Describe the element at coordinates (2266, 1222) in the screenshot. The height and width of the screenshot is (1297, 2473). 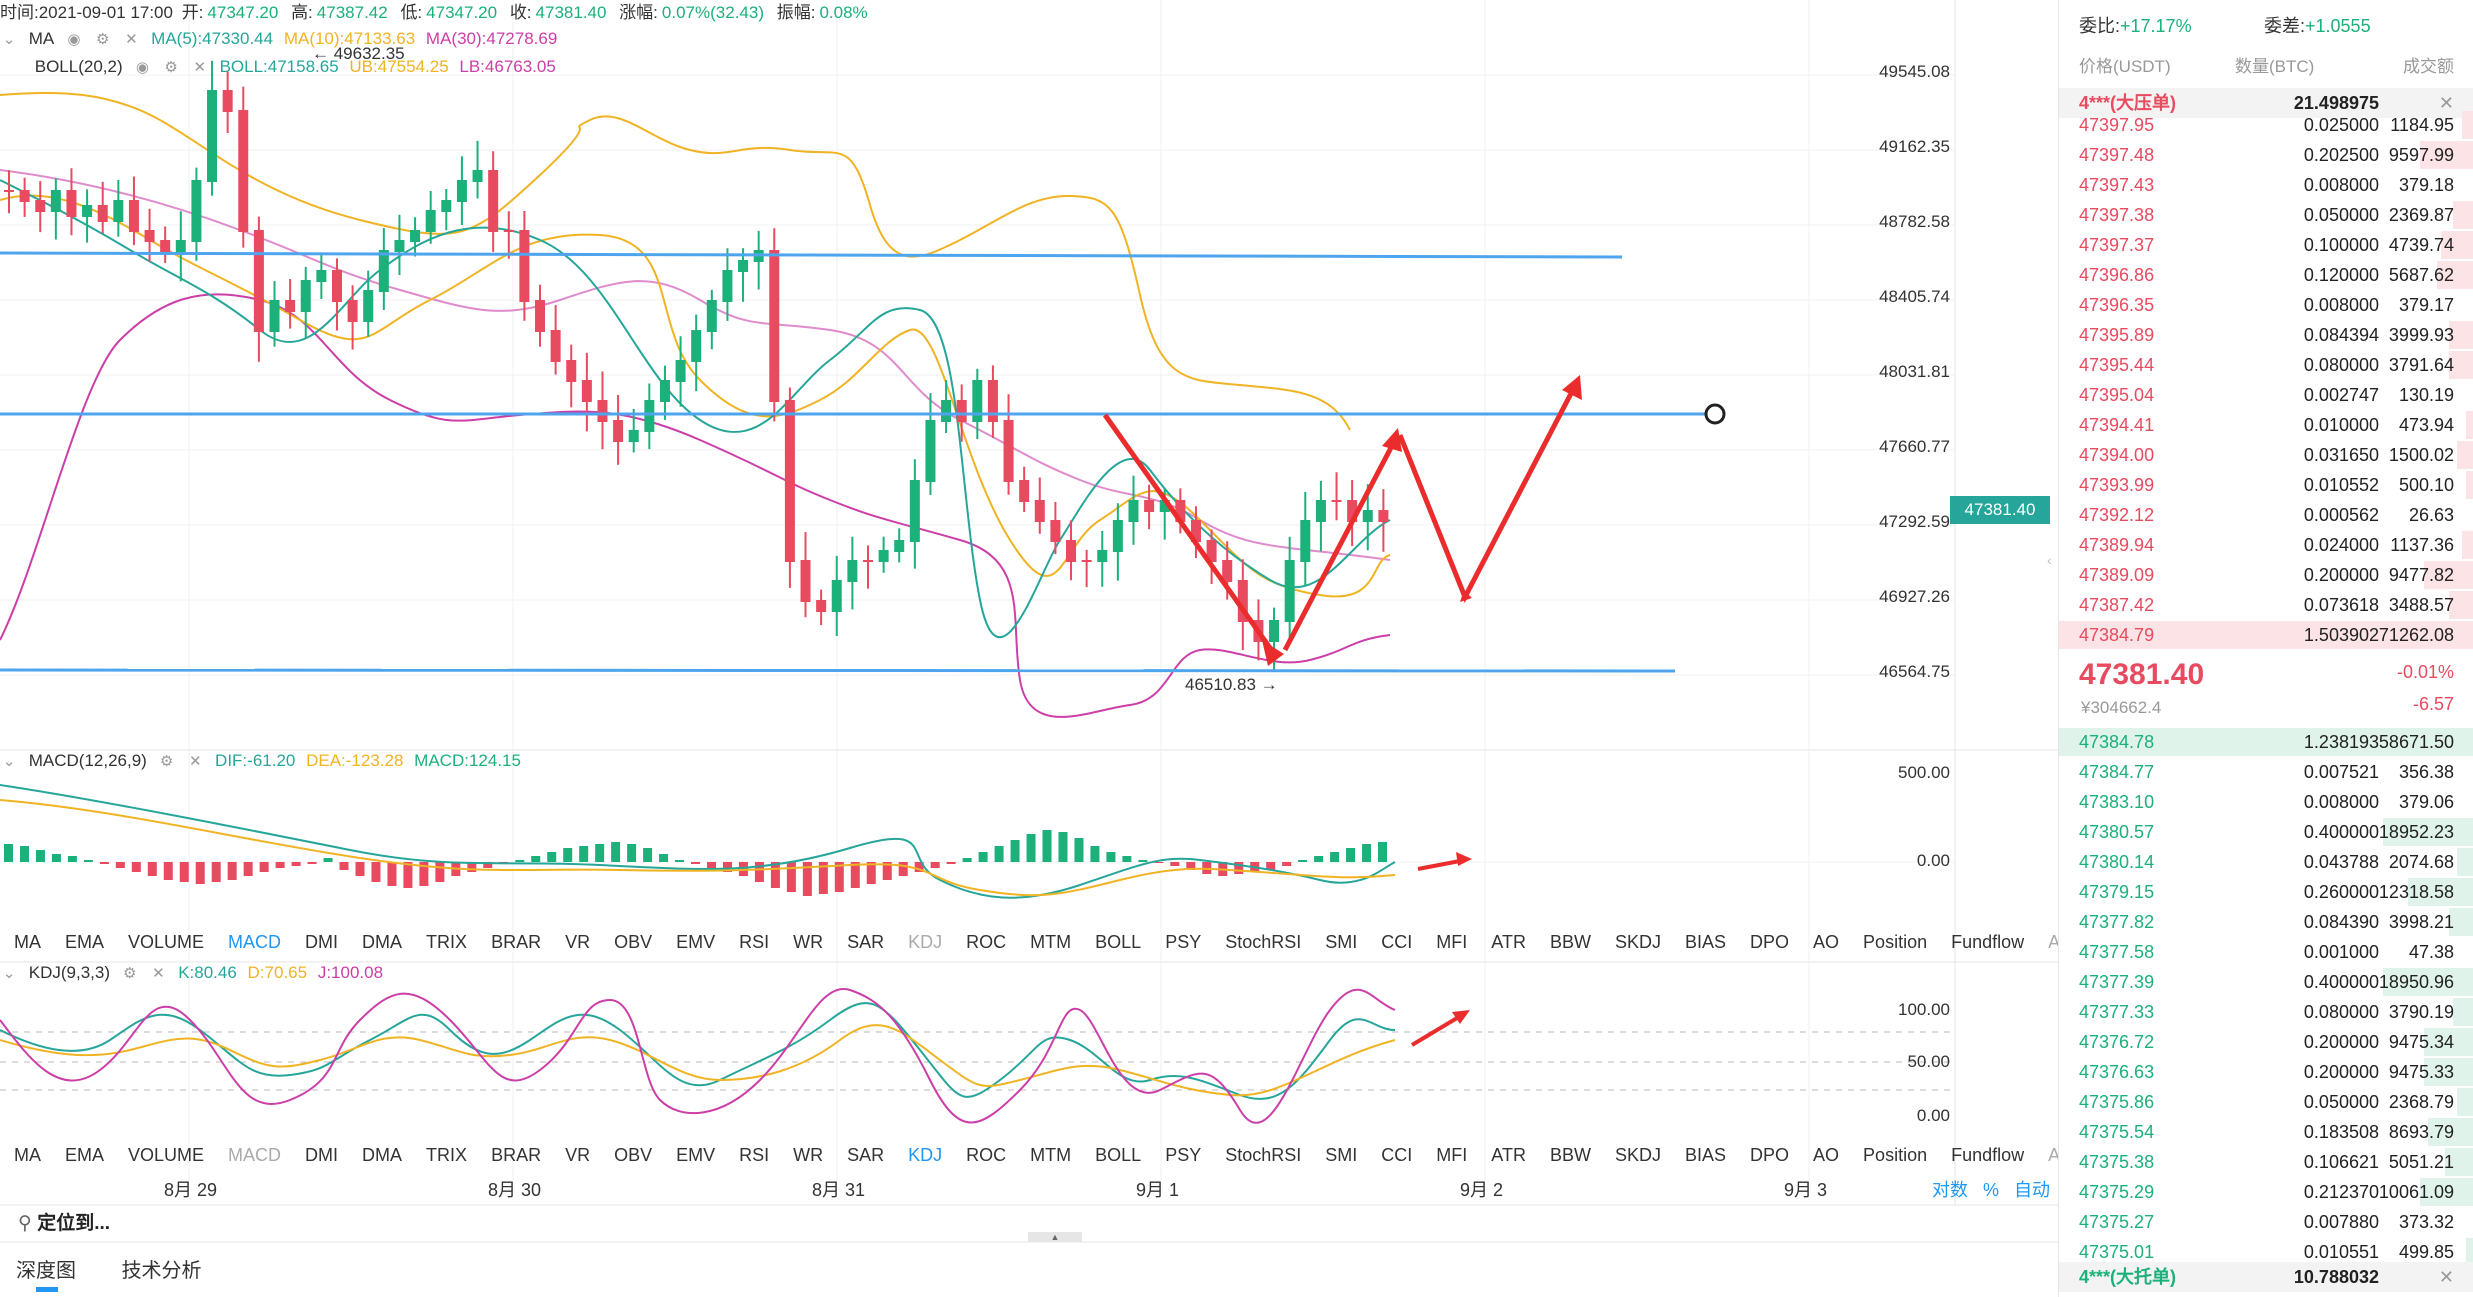
I see `orderbook-row: 47375.27 0.007880 373.32` at that location.